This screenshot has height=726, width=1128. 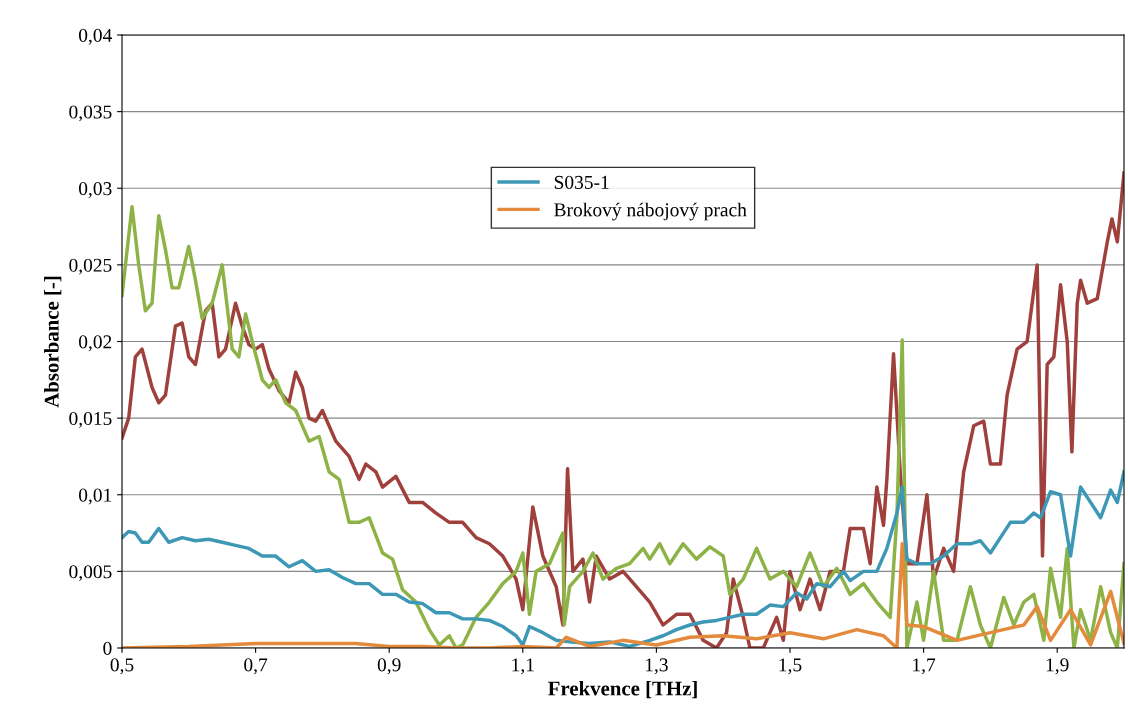 What do you see at coordinates (90, 573) in the screenshot?
I see `y-tick-label: 0,005` at bounding box center [90, 573].